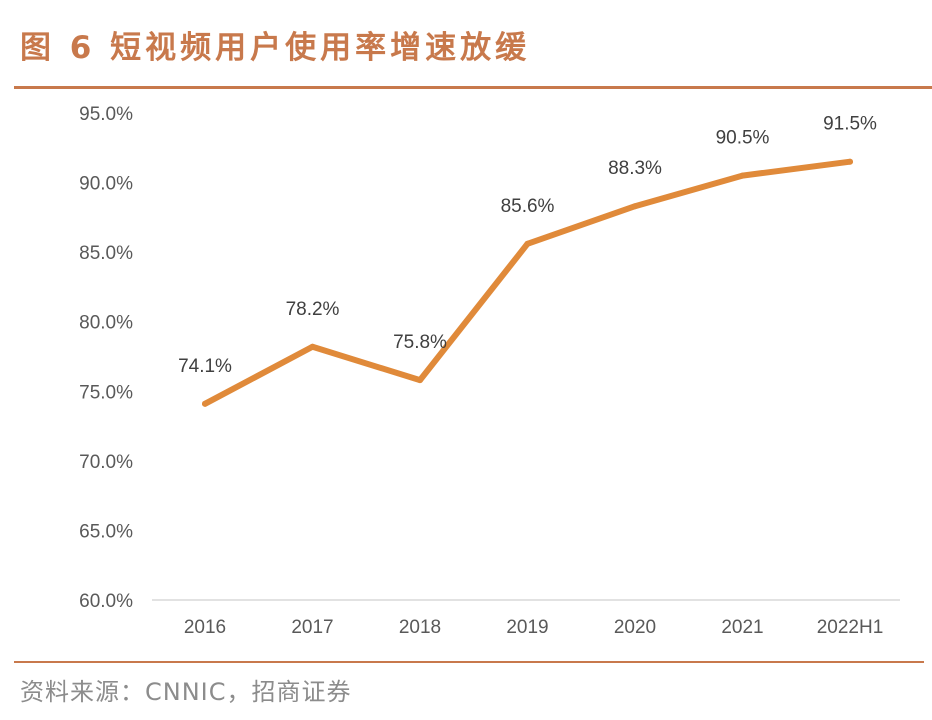 This screenshot has width=932, height=720. I want to click on x-tick-label: 2022H1, so click(850, 627).